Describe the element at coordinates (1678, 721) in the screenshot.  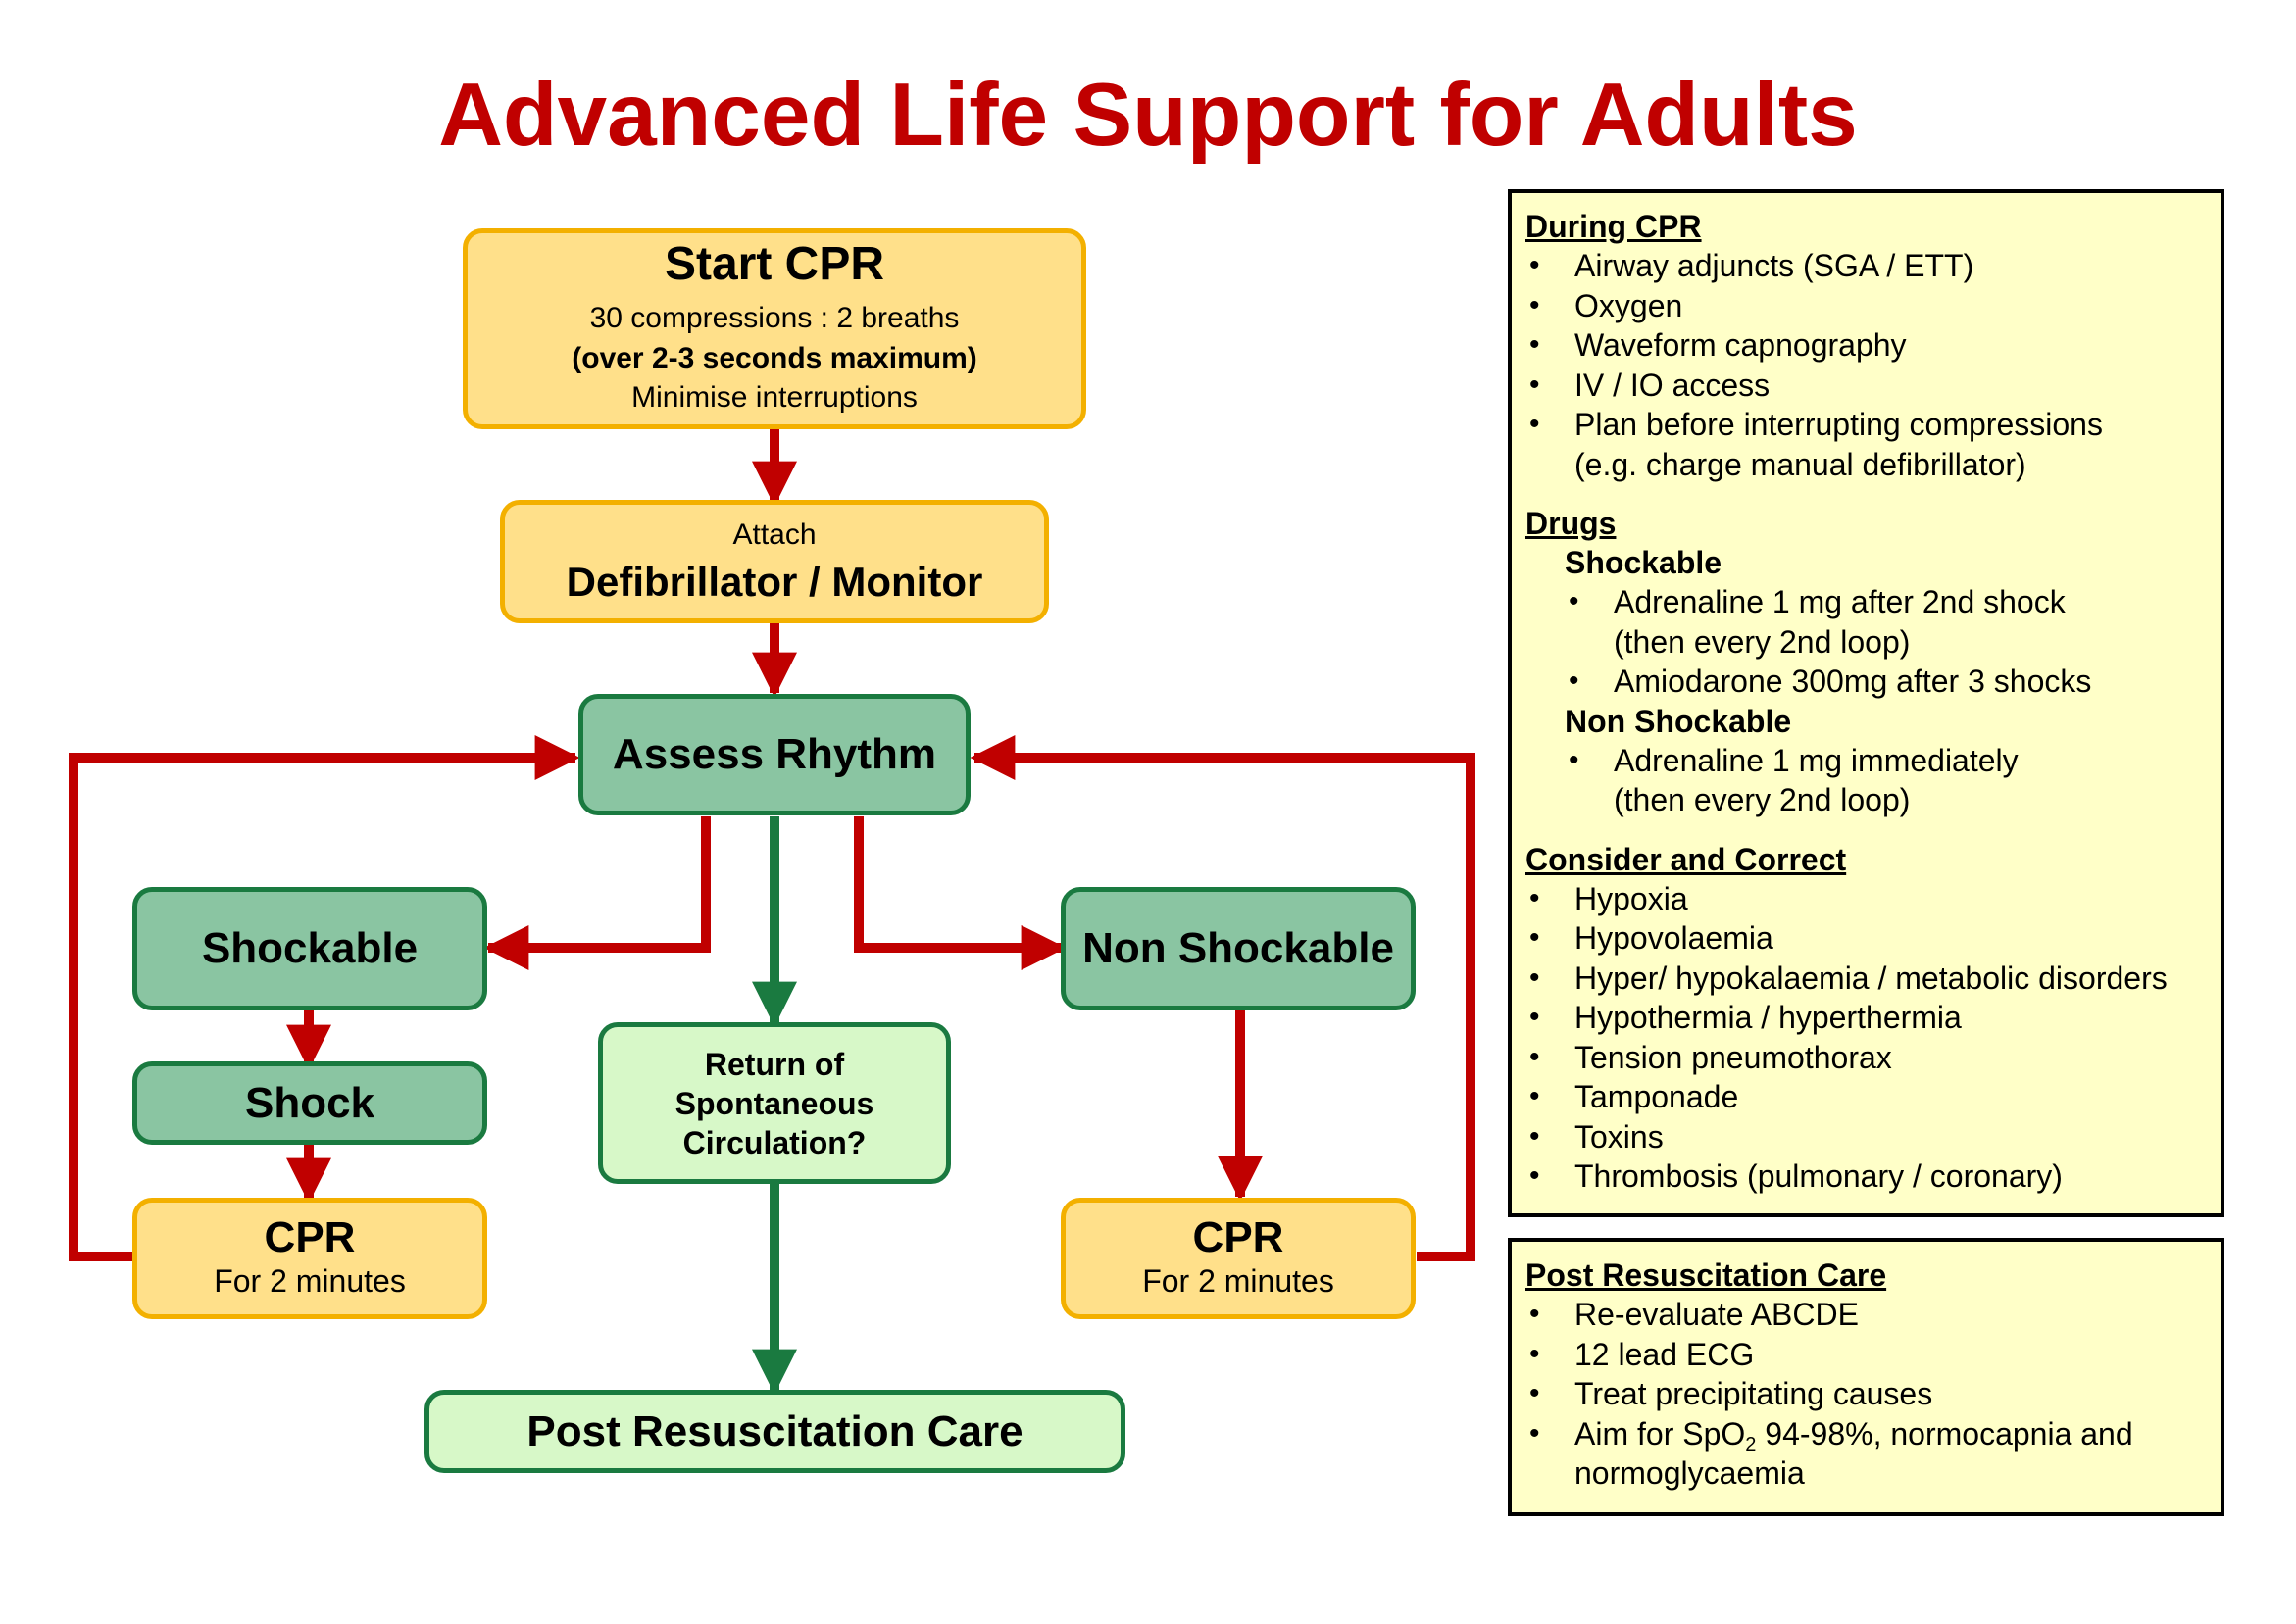
I see `drugs-non-shockable-heading: Non Shockable` at that location.